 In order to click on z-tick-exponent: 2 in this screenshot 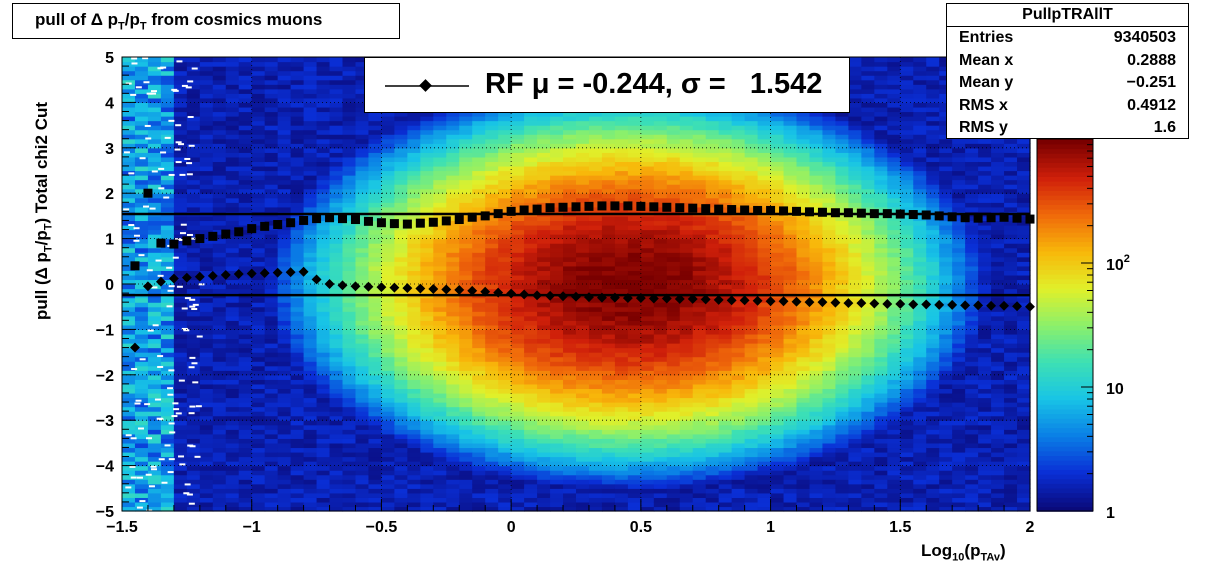, I will do `click(1127, 259)`.